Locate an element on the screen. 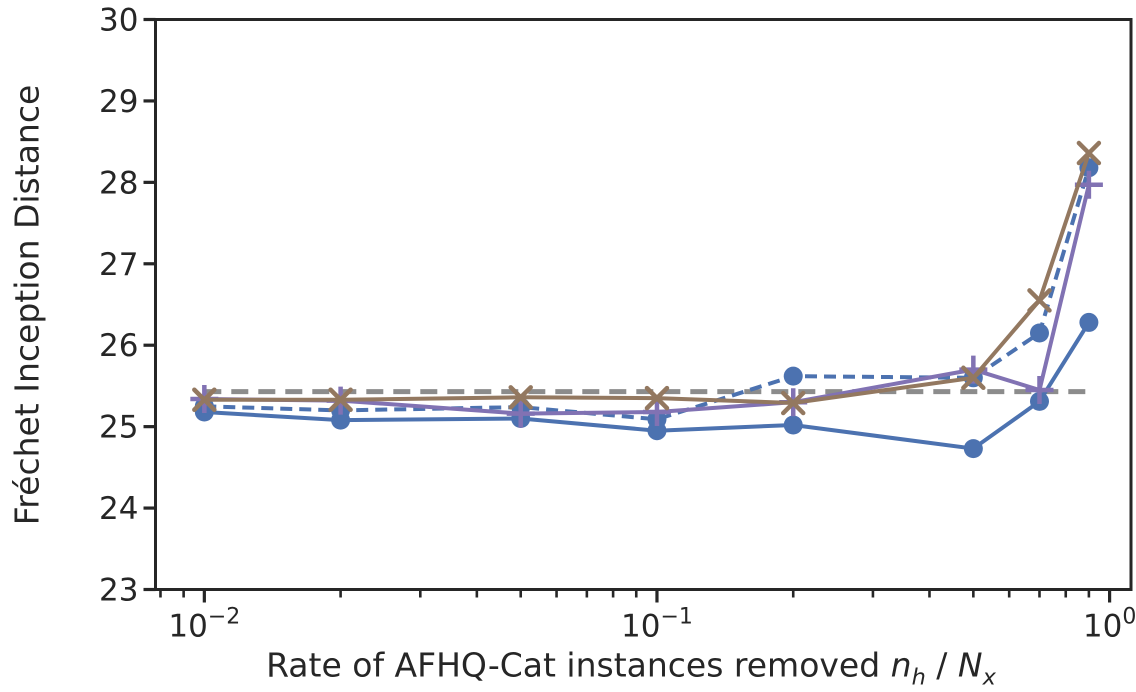  y-tick-label: 27 is located at coordinates (118, 265).